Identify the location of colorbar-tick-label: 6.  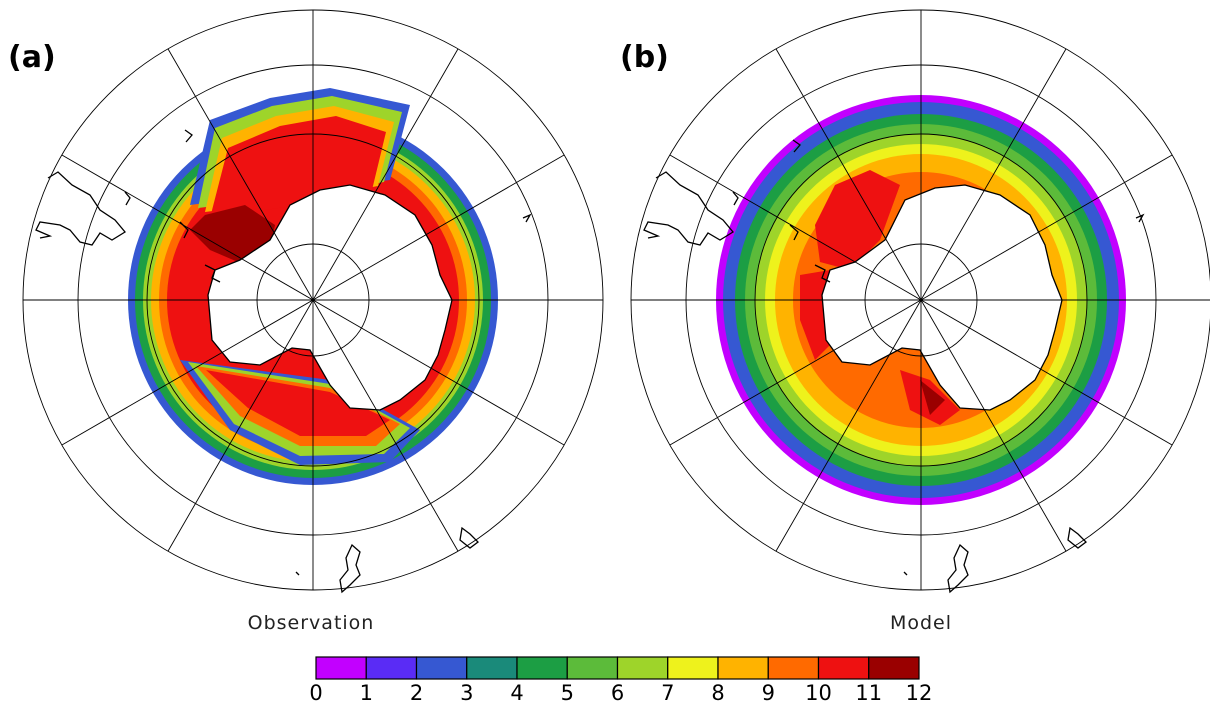
(617, 693).